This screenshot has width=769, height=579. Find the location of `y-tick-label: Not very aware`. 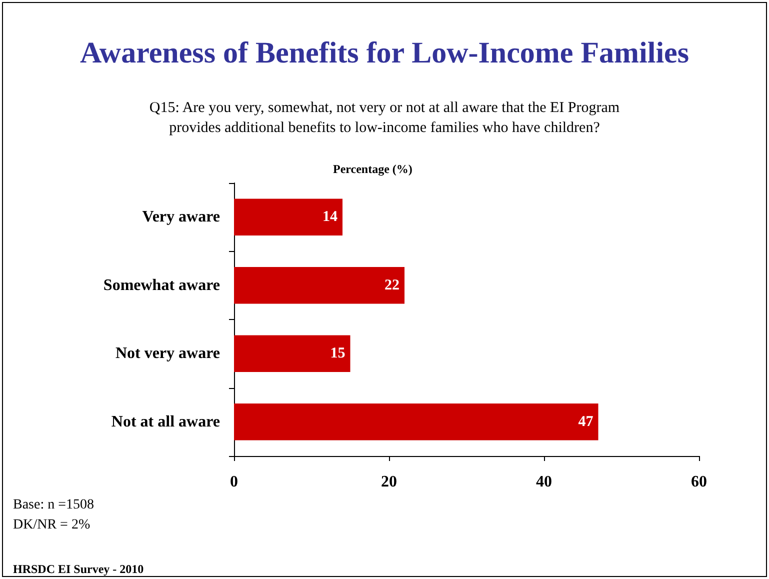

y-tick-label: Not very aware is located at coordinates (167, 353).